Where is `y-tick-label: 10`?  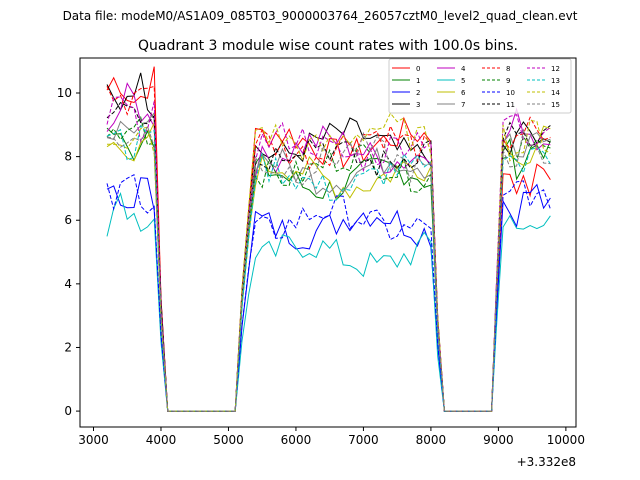
y-tick-label: 10 is located at coordinates (64, 93).